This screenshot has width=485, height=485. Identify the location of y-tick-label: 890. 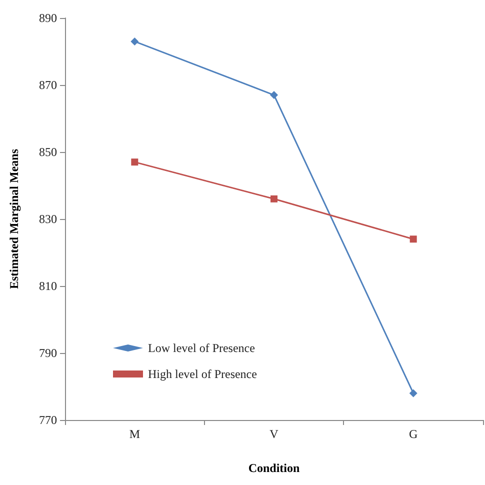
(48, 18).